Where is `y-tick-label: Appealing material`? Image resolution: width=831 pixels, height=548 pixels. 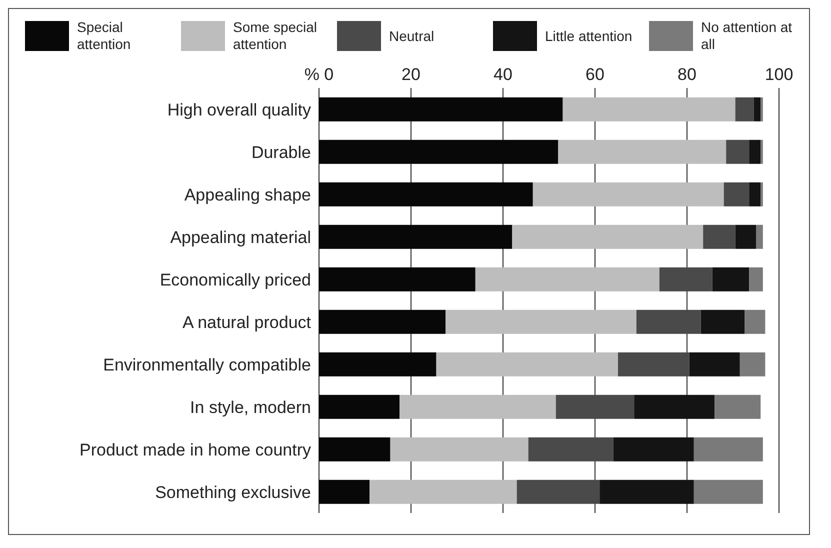 y-tick-label: Appealing material is located at coordinates (240, 237).